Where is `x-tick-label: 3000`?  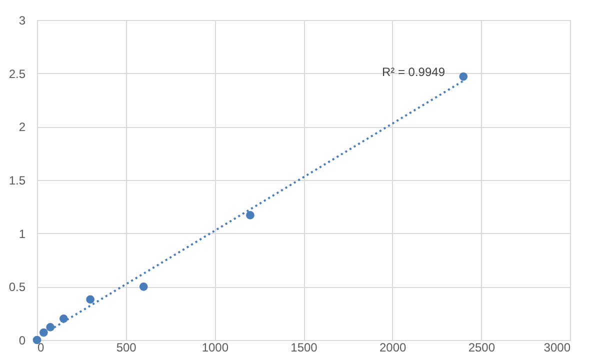 x-tick-label: 3000 is located at coordinates (557, 347).